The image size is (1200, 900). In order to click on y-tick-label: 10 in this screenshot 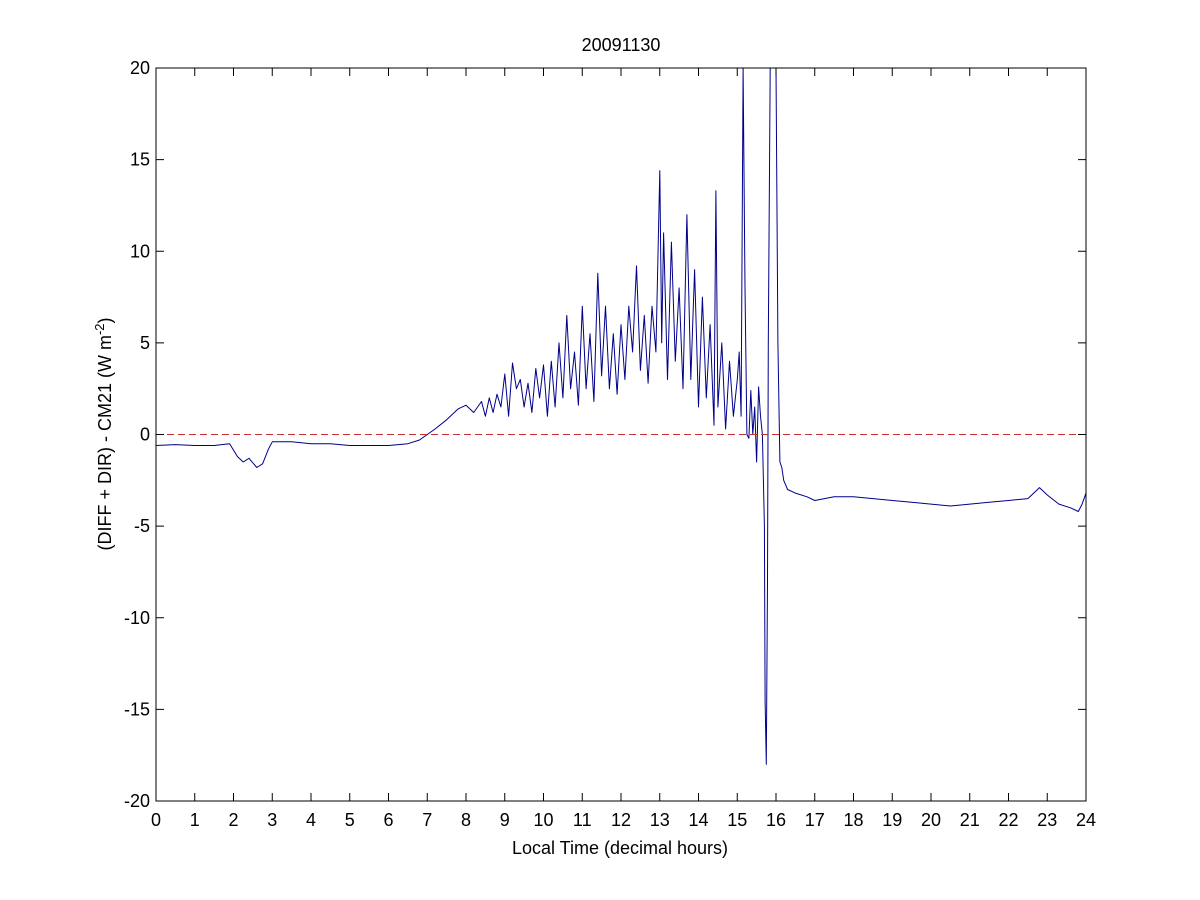, I will do `click(140, 251)`.